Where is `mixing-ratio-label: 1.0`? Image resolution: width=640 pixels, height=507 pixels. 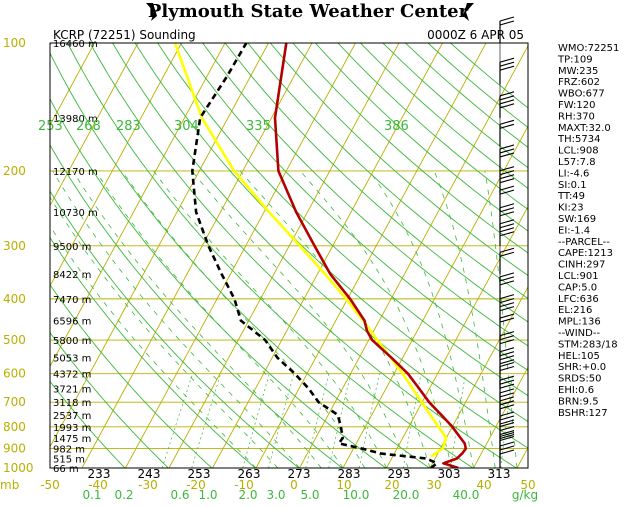
mixing-ratio-label: 1.0 is located at coordinates (207, 495).